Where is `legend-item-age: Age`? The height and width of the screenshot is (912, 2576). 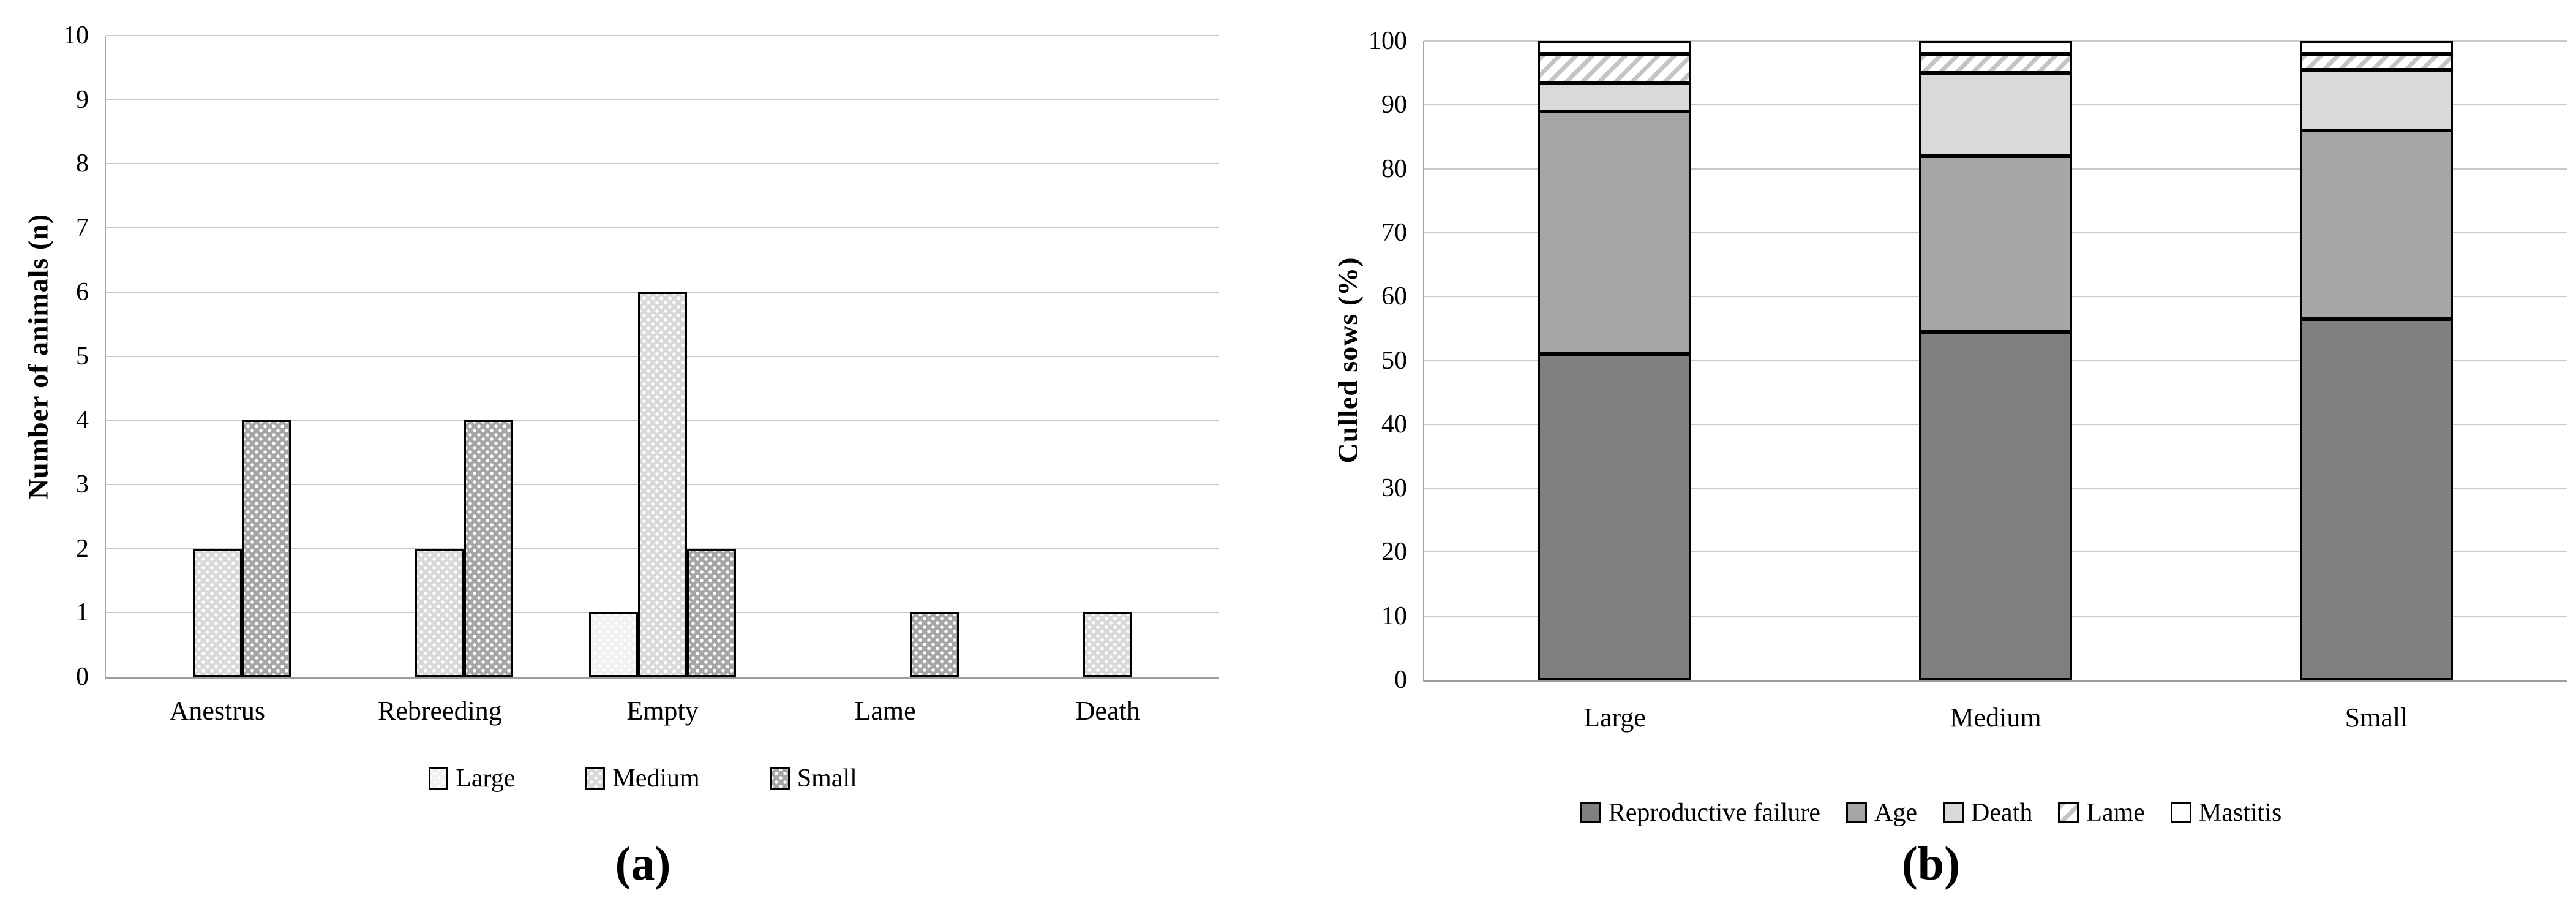 legend-item-age: Age is located at coordinates (1882, 812).